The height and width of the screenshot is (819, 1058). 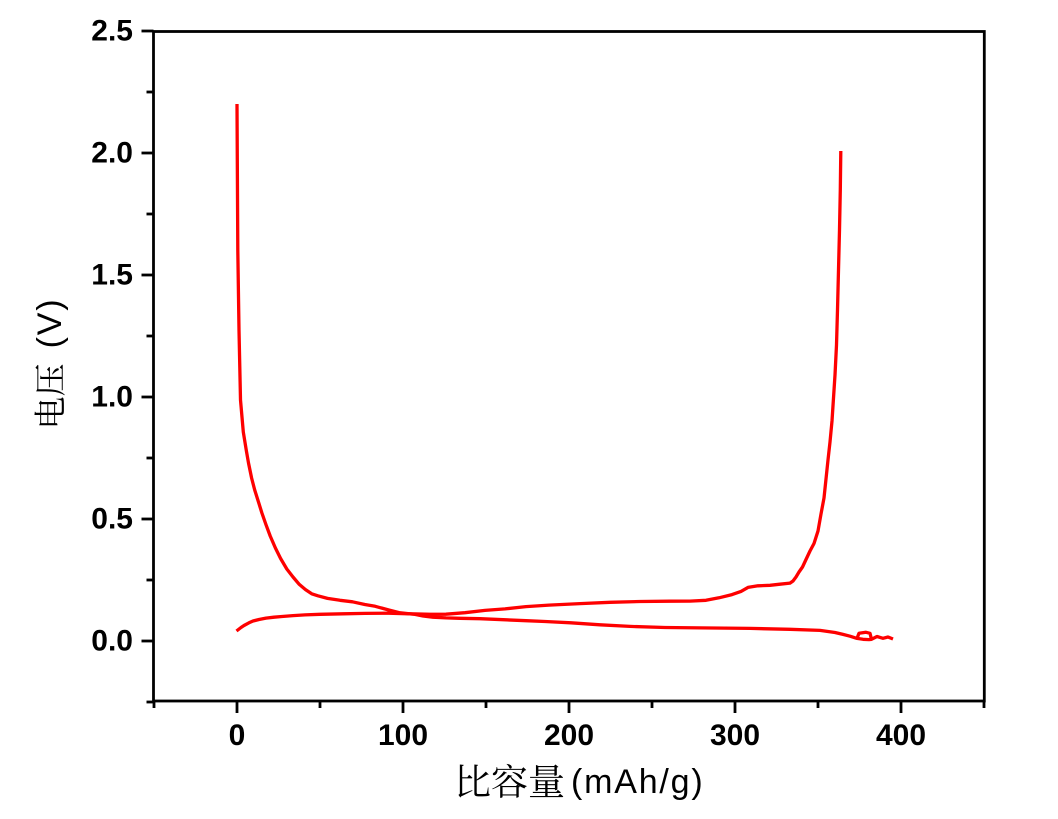 What do you see at coordinates (112, 275) in the screenshot?
I see `svg-text: 1.5` at bounding box center [112, 275].